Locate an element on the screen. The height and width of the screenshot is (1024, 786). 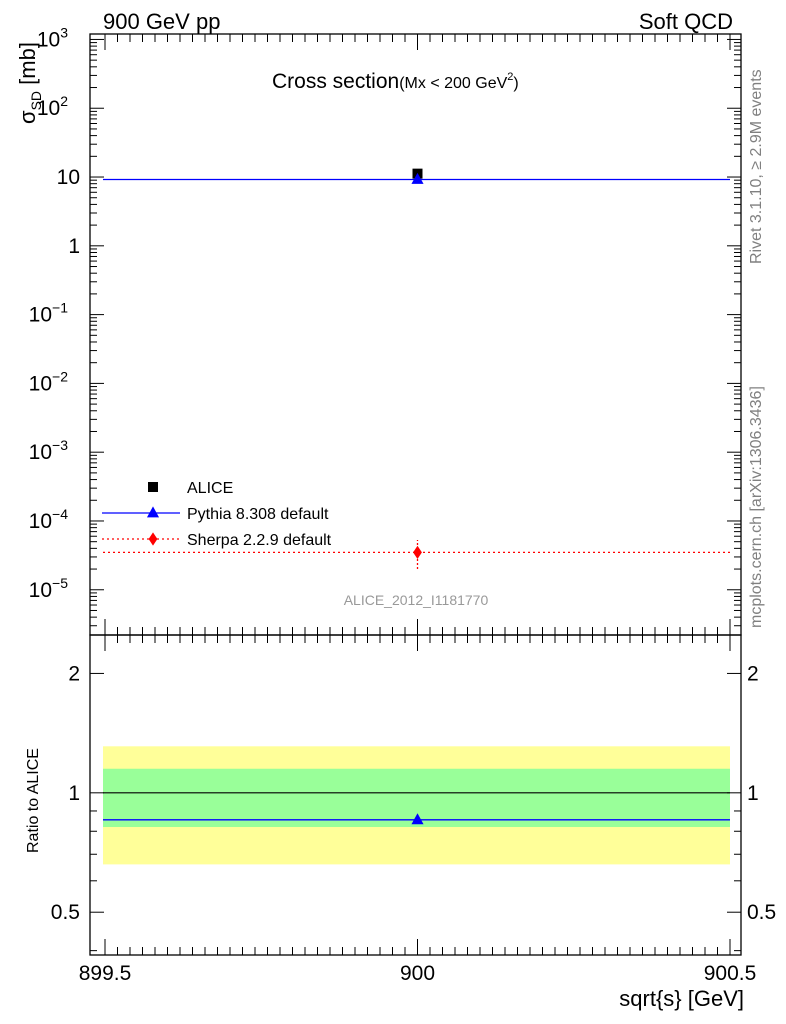
main-y-tick-label-exp: −4 is located at coordinates (60, 514).